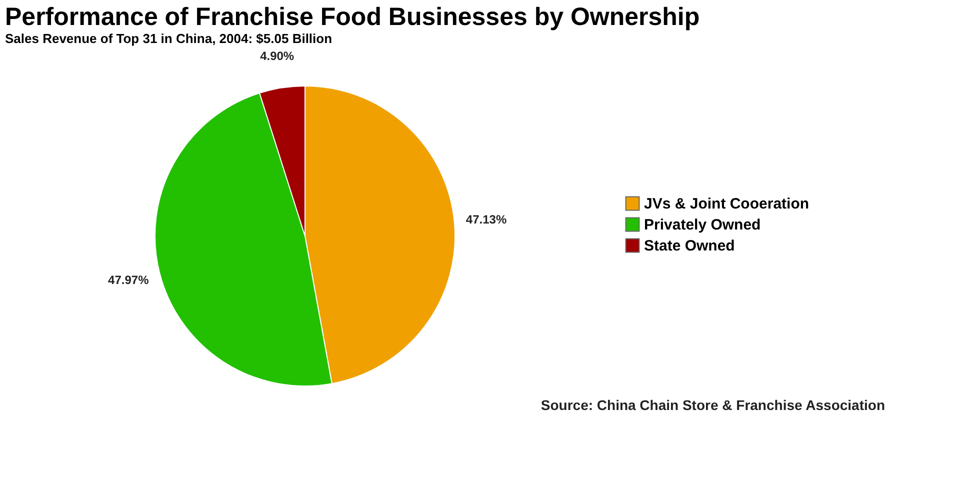 This screenshot has width=966, height=489. What do you see at coordinates (129, 279) in the screenshot?
I see `data-label: 47.97%` at bounding box center [129, 279].